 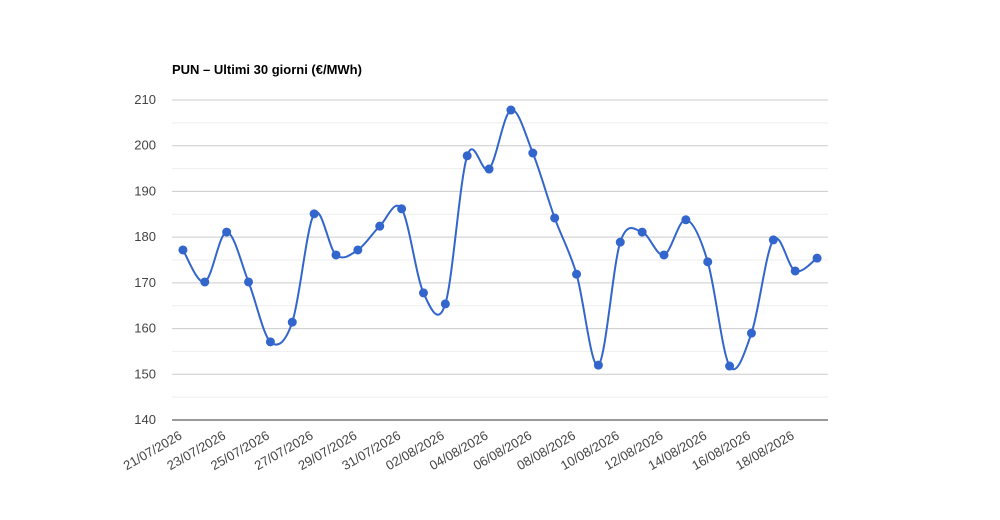 I want to click on y-tick-label: 180, so click(x=145, y=236).